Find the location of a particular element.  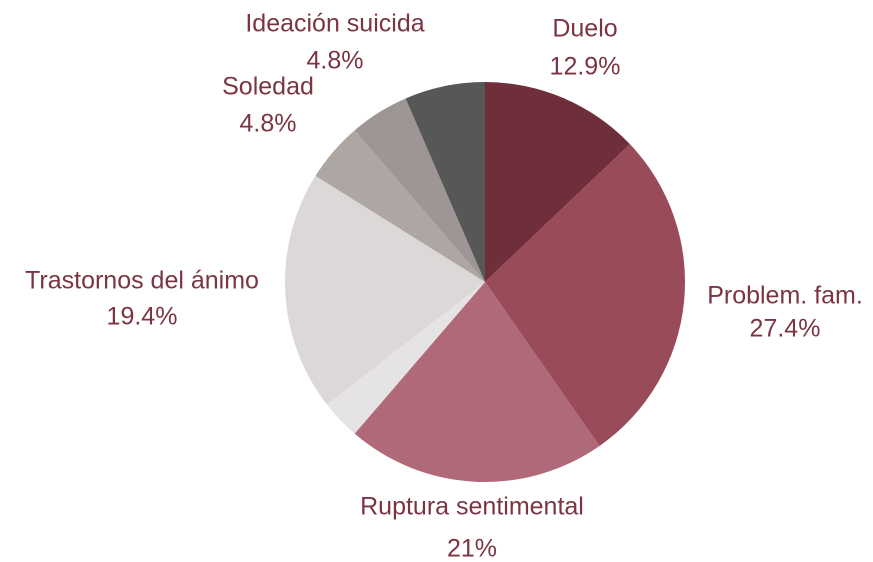

slice-label: Duelo is located at coordinates (584, 29).